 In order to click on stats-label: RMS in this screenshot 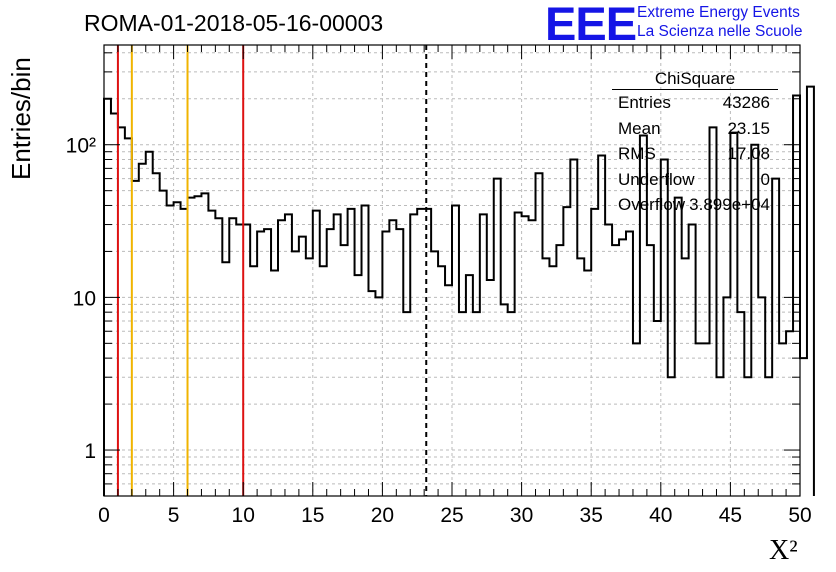, I will do `click(637, 153)`.